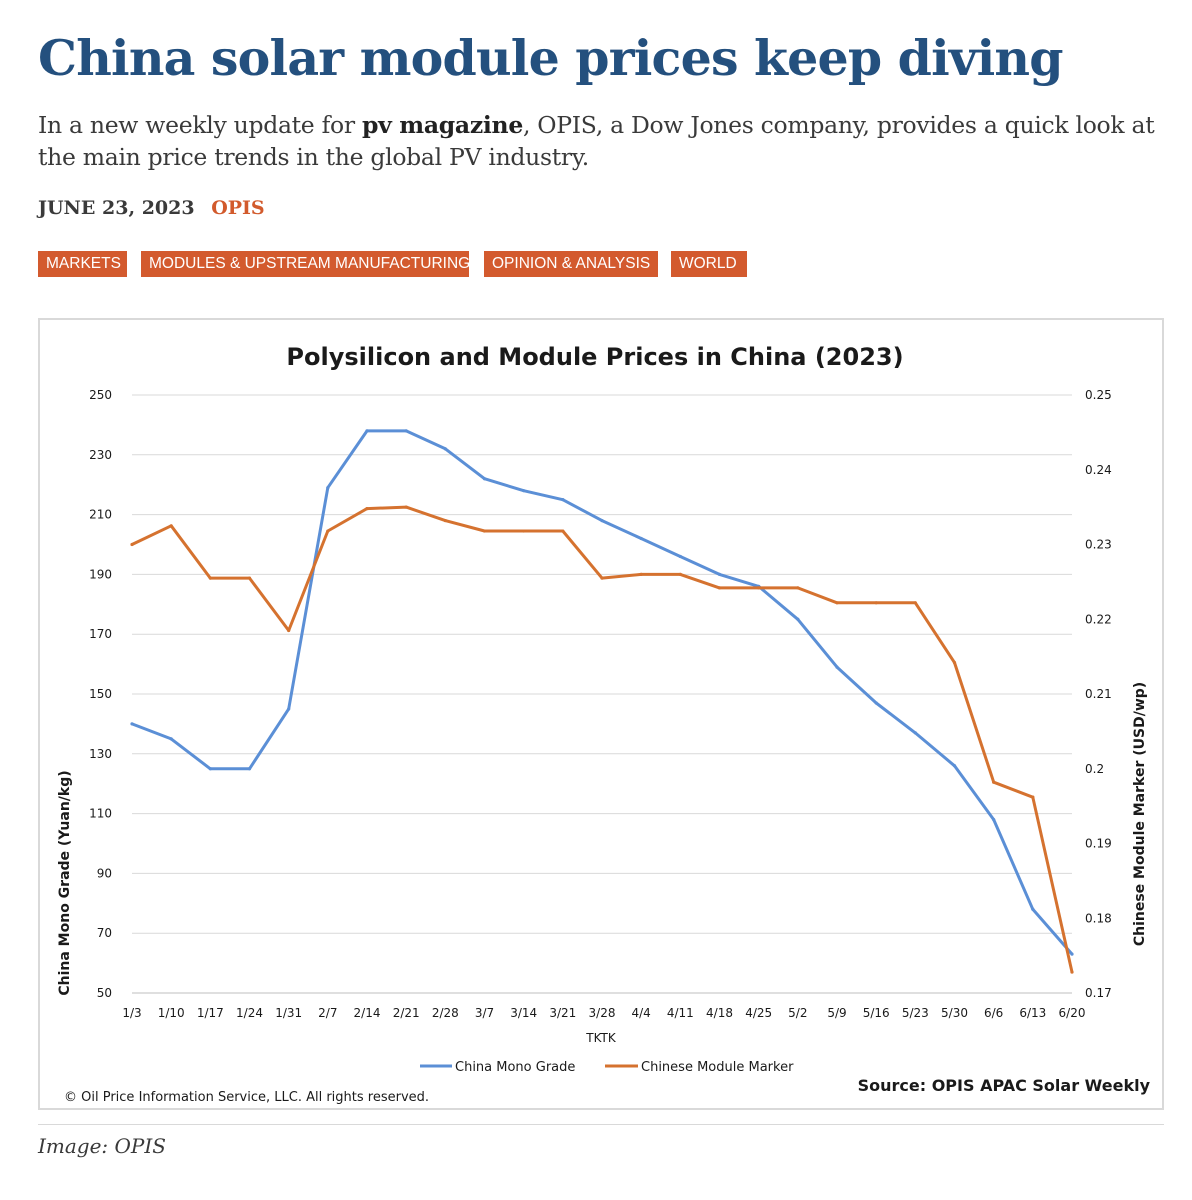 Image resolution: width=1192 pixels, height=1200 pixels. I want to click on x-tick-label: 4/25, so click(758, 1013).